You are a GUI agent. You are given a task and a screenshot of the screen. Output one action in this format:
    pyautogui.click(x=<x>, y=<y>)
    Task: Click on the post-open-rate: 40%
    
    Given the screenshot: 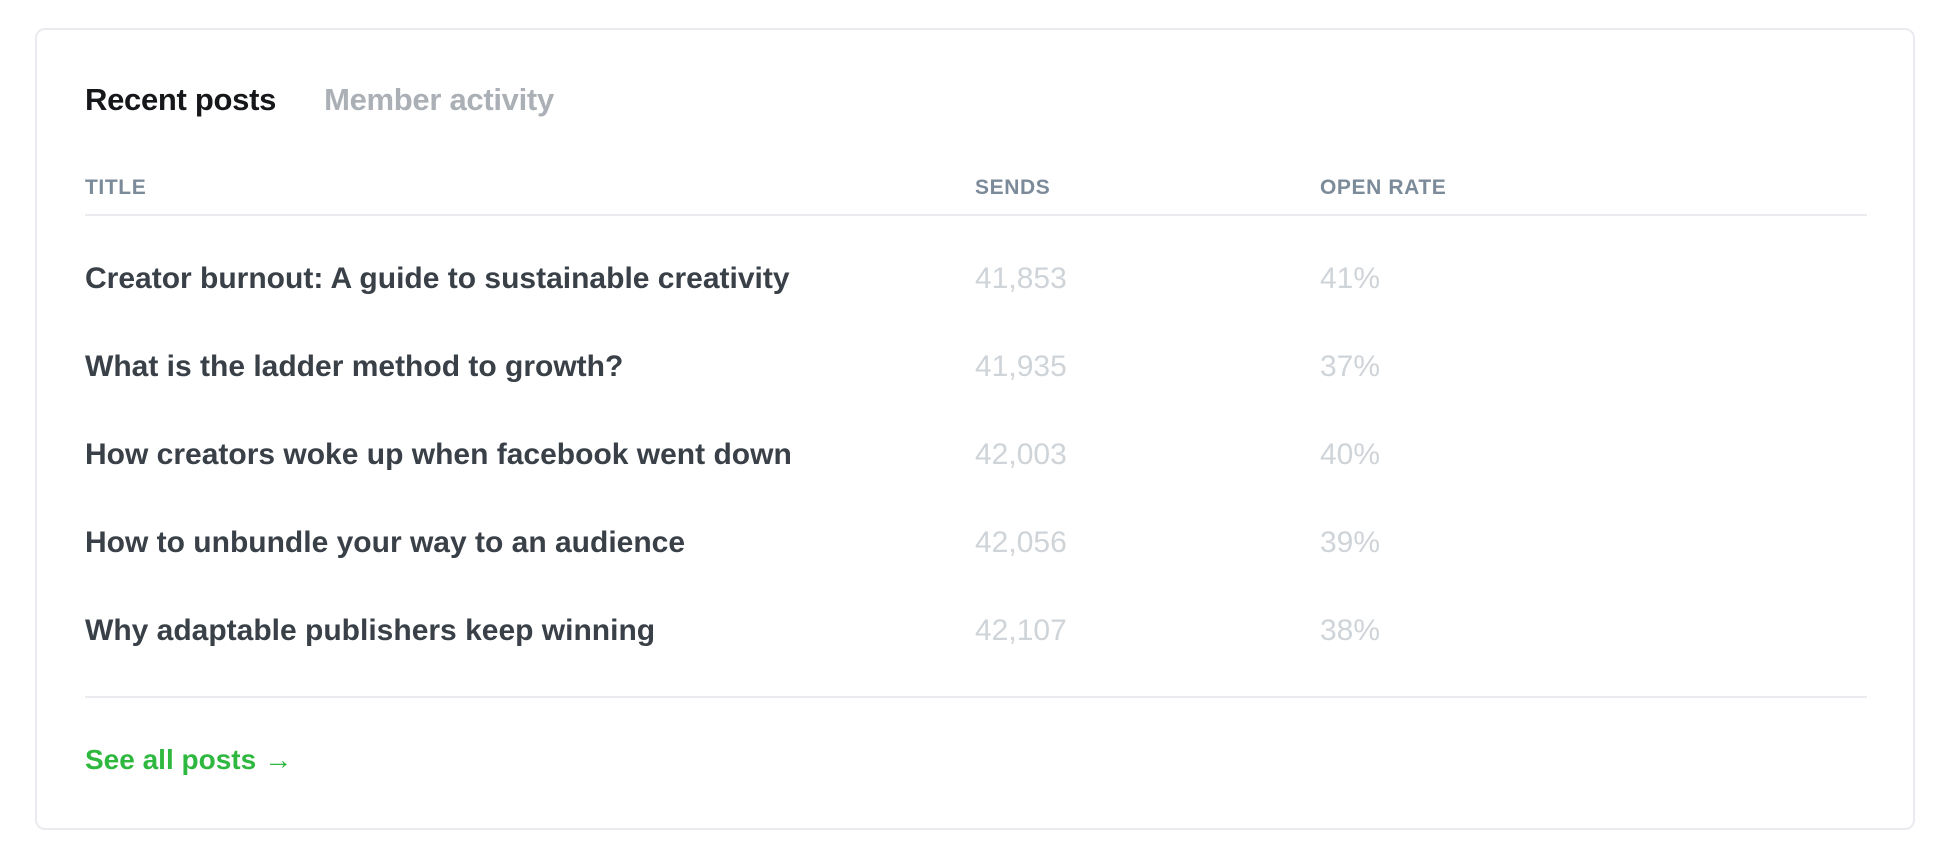 What is the action you would take?
    pyautogui.click(x=1350, y=454)
    